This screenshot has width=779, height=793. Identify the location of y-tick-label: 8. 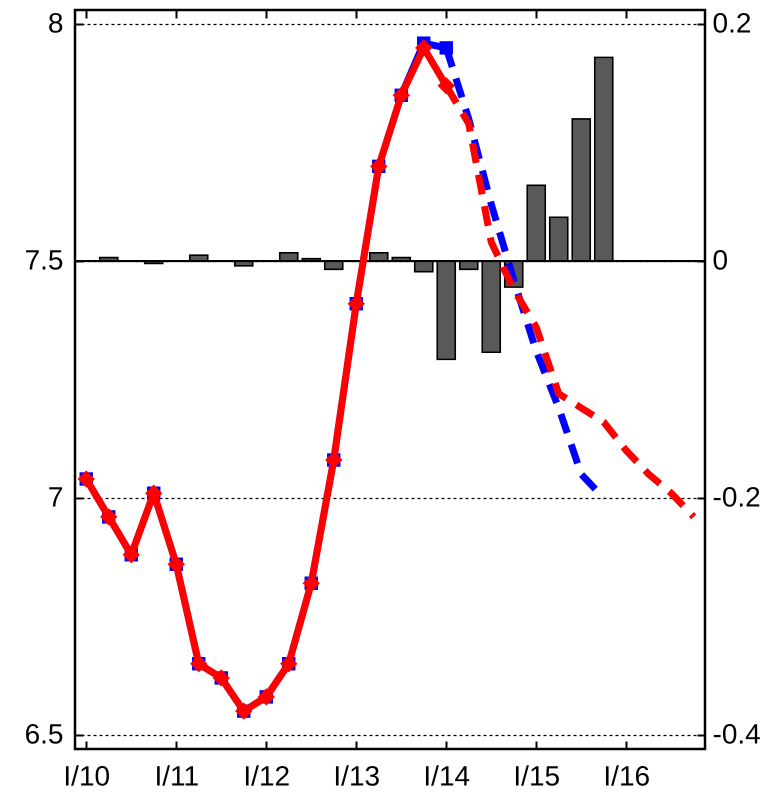
(56, 23).